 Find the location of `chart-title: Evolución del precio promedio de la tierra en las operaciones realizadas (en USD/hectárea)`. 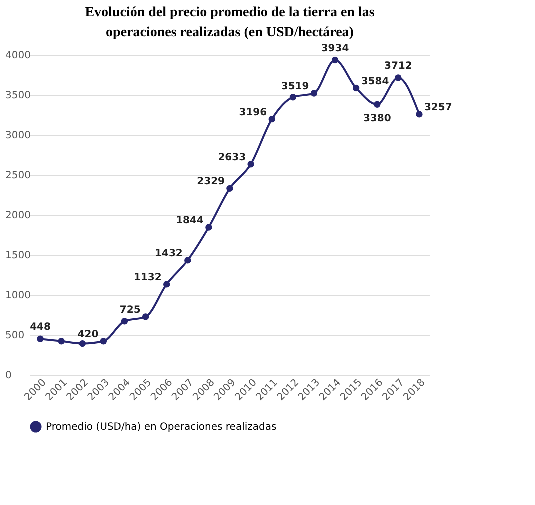

chart-title: Evolución del precio promedio de la tierra en las operaciones realizadas (en USD/hectárea) is located at coordinates (230, 22).